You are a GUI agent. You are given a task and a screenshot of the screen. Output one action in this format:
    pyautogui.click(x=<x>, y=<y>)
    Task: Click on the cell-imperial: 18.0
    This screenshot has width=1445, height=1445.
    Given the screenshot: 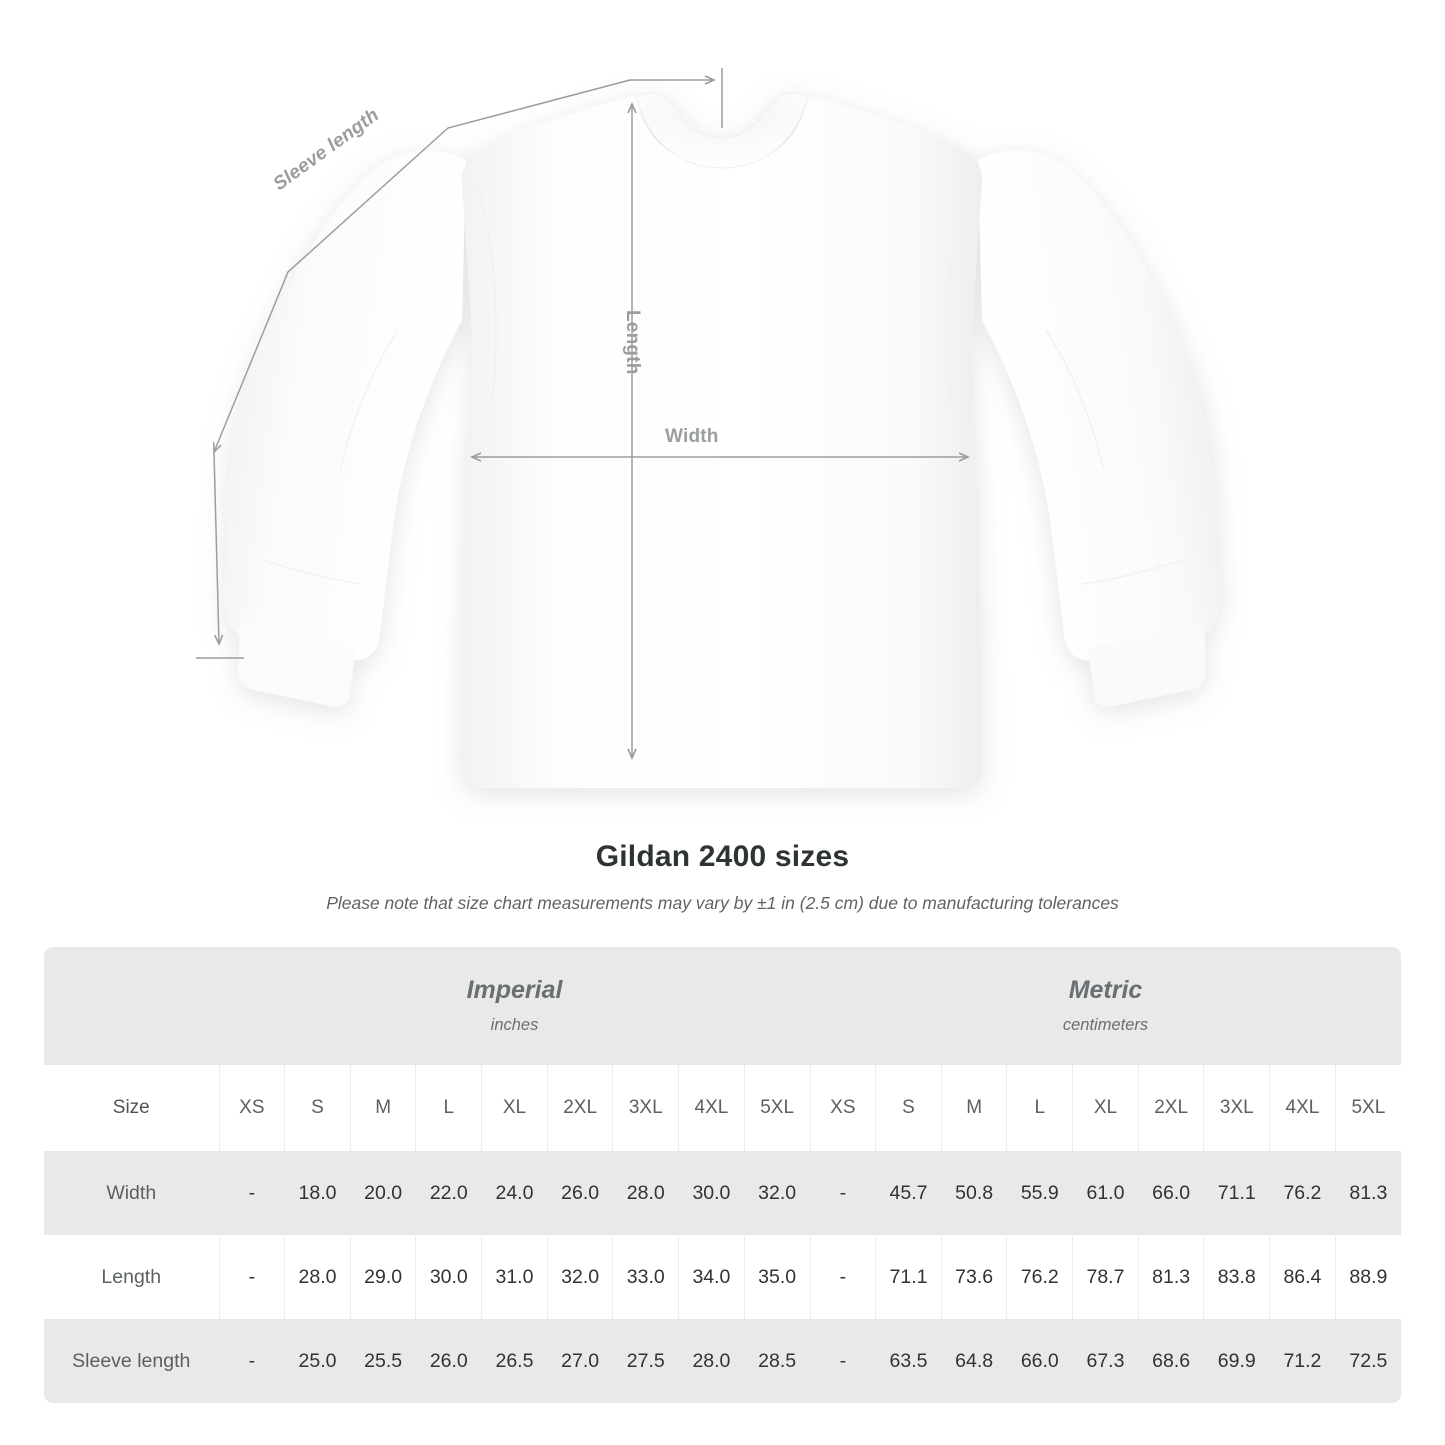 What is the action you would take?
    pyautogui.click(x=317, y=1193)
    